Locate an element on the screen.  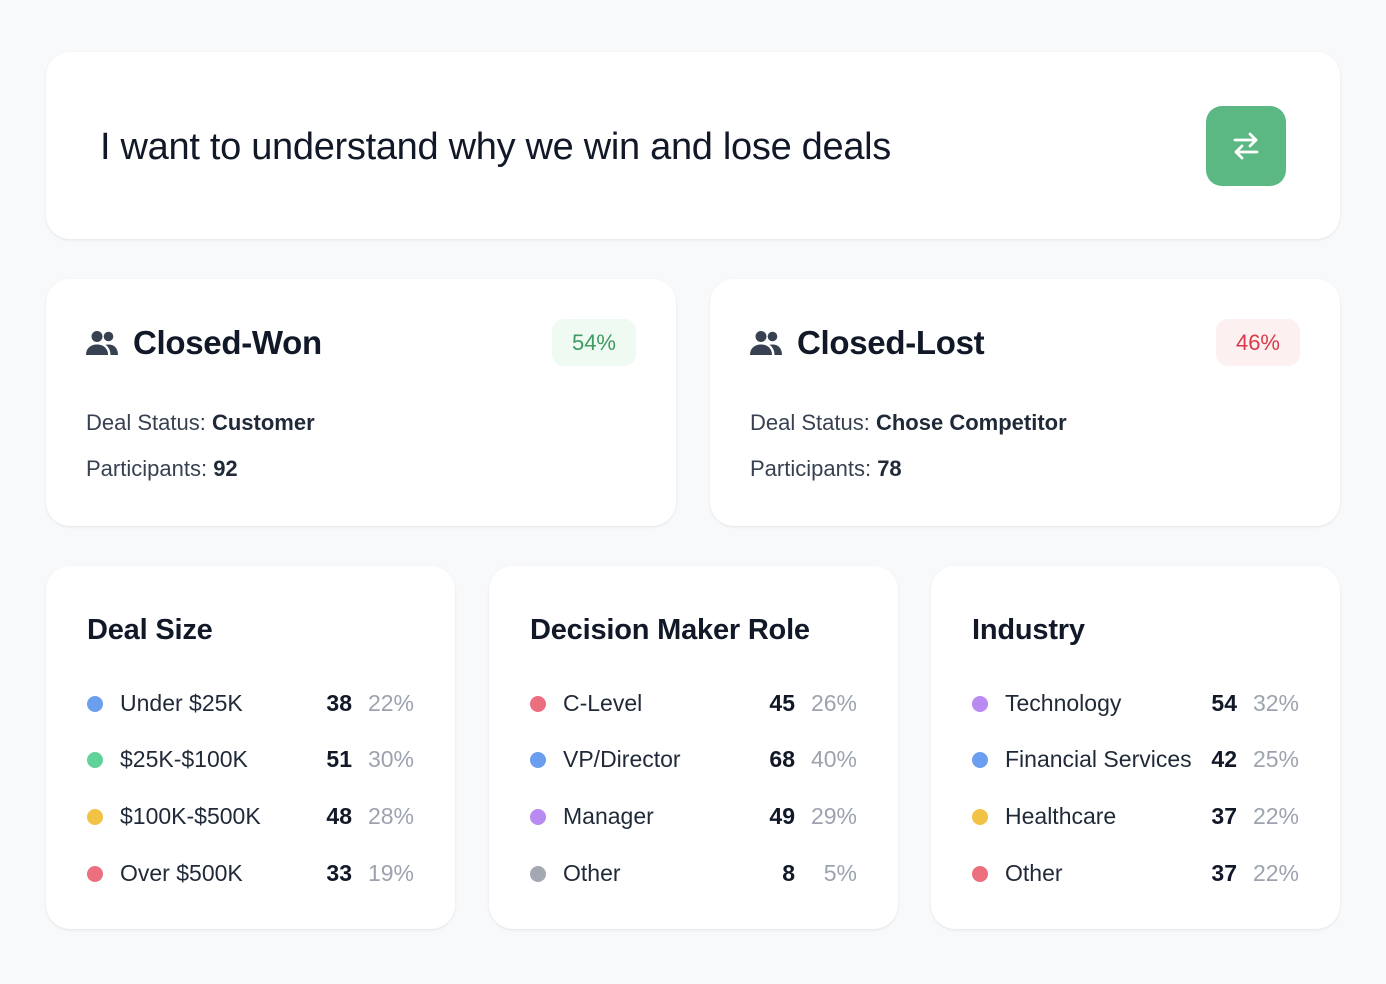
item-percent: 29% is located at coordinates (833, 816).